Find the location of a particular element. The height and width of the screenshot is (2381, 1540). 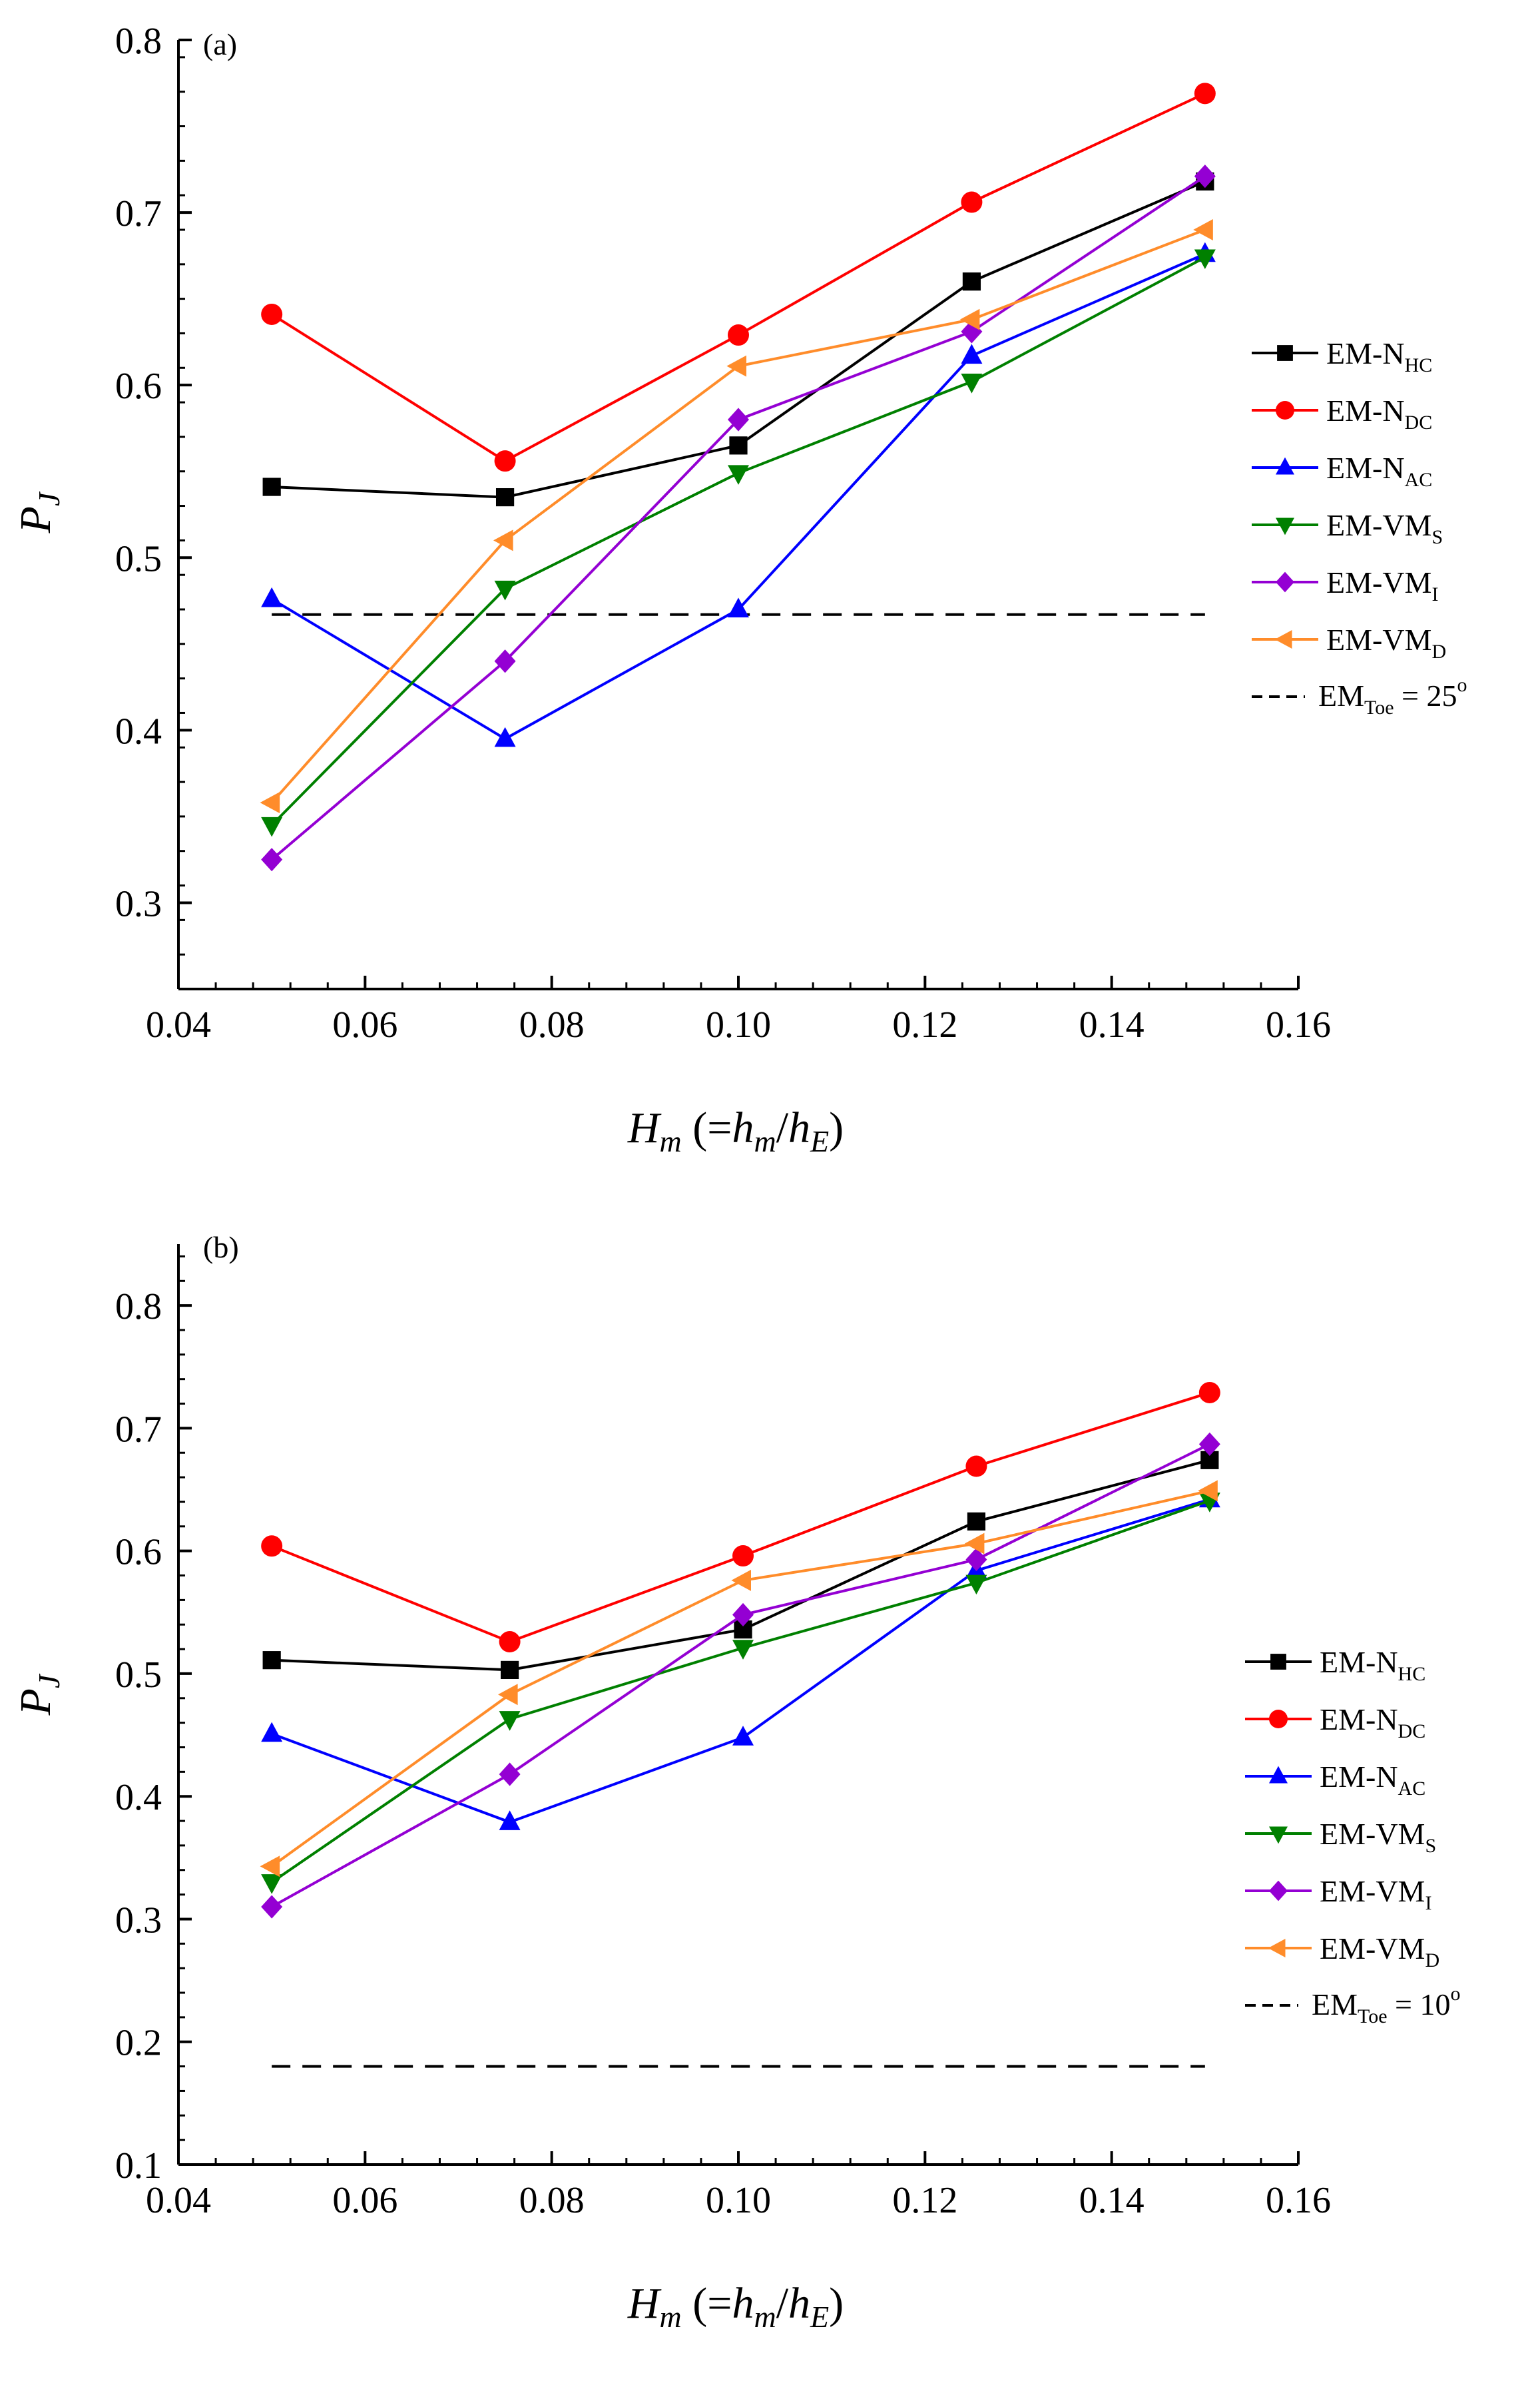

y-tick-label: 0.1 is located at coordinates (138, 2166).